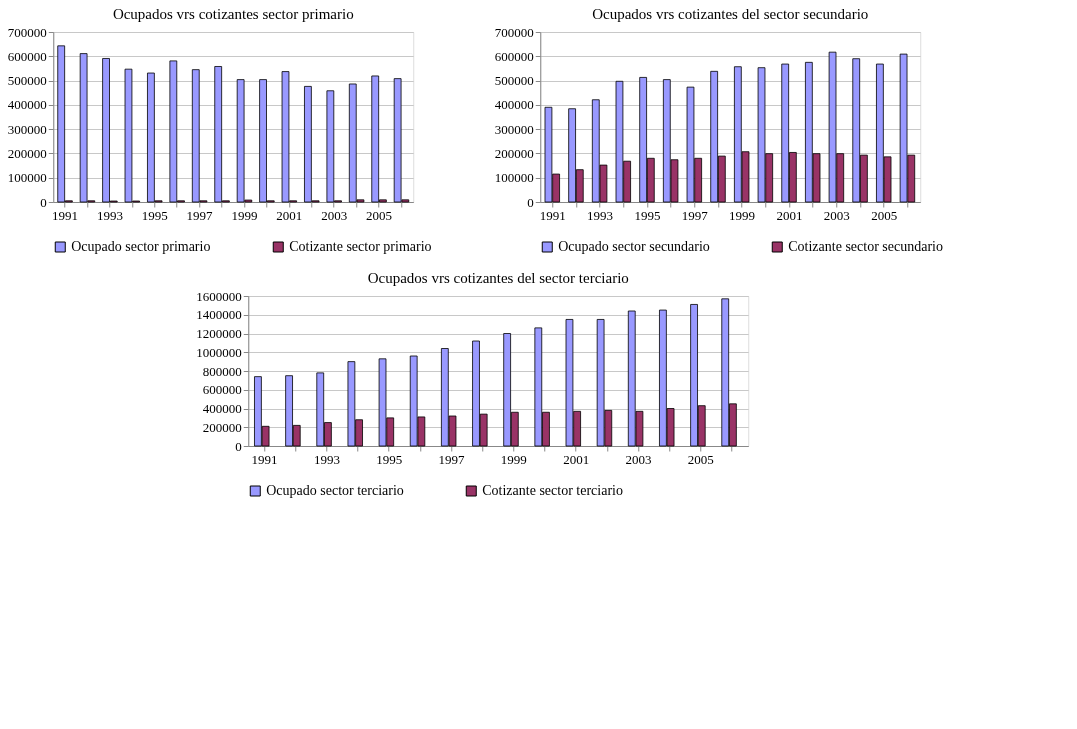  What do you see at coordinates (360, 246) in the screenshot?
I see `legend-label: Cotizante sector primario` at bounding box center [360, 246].